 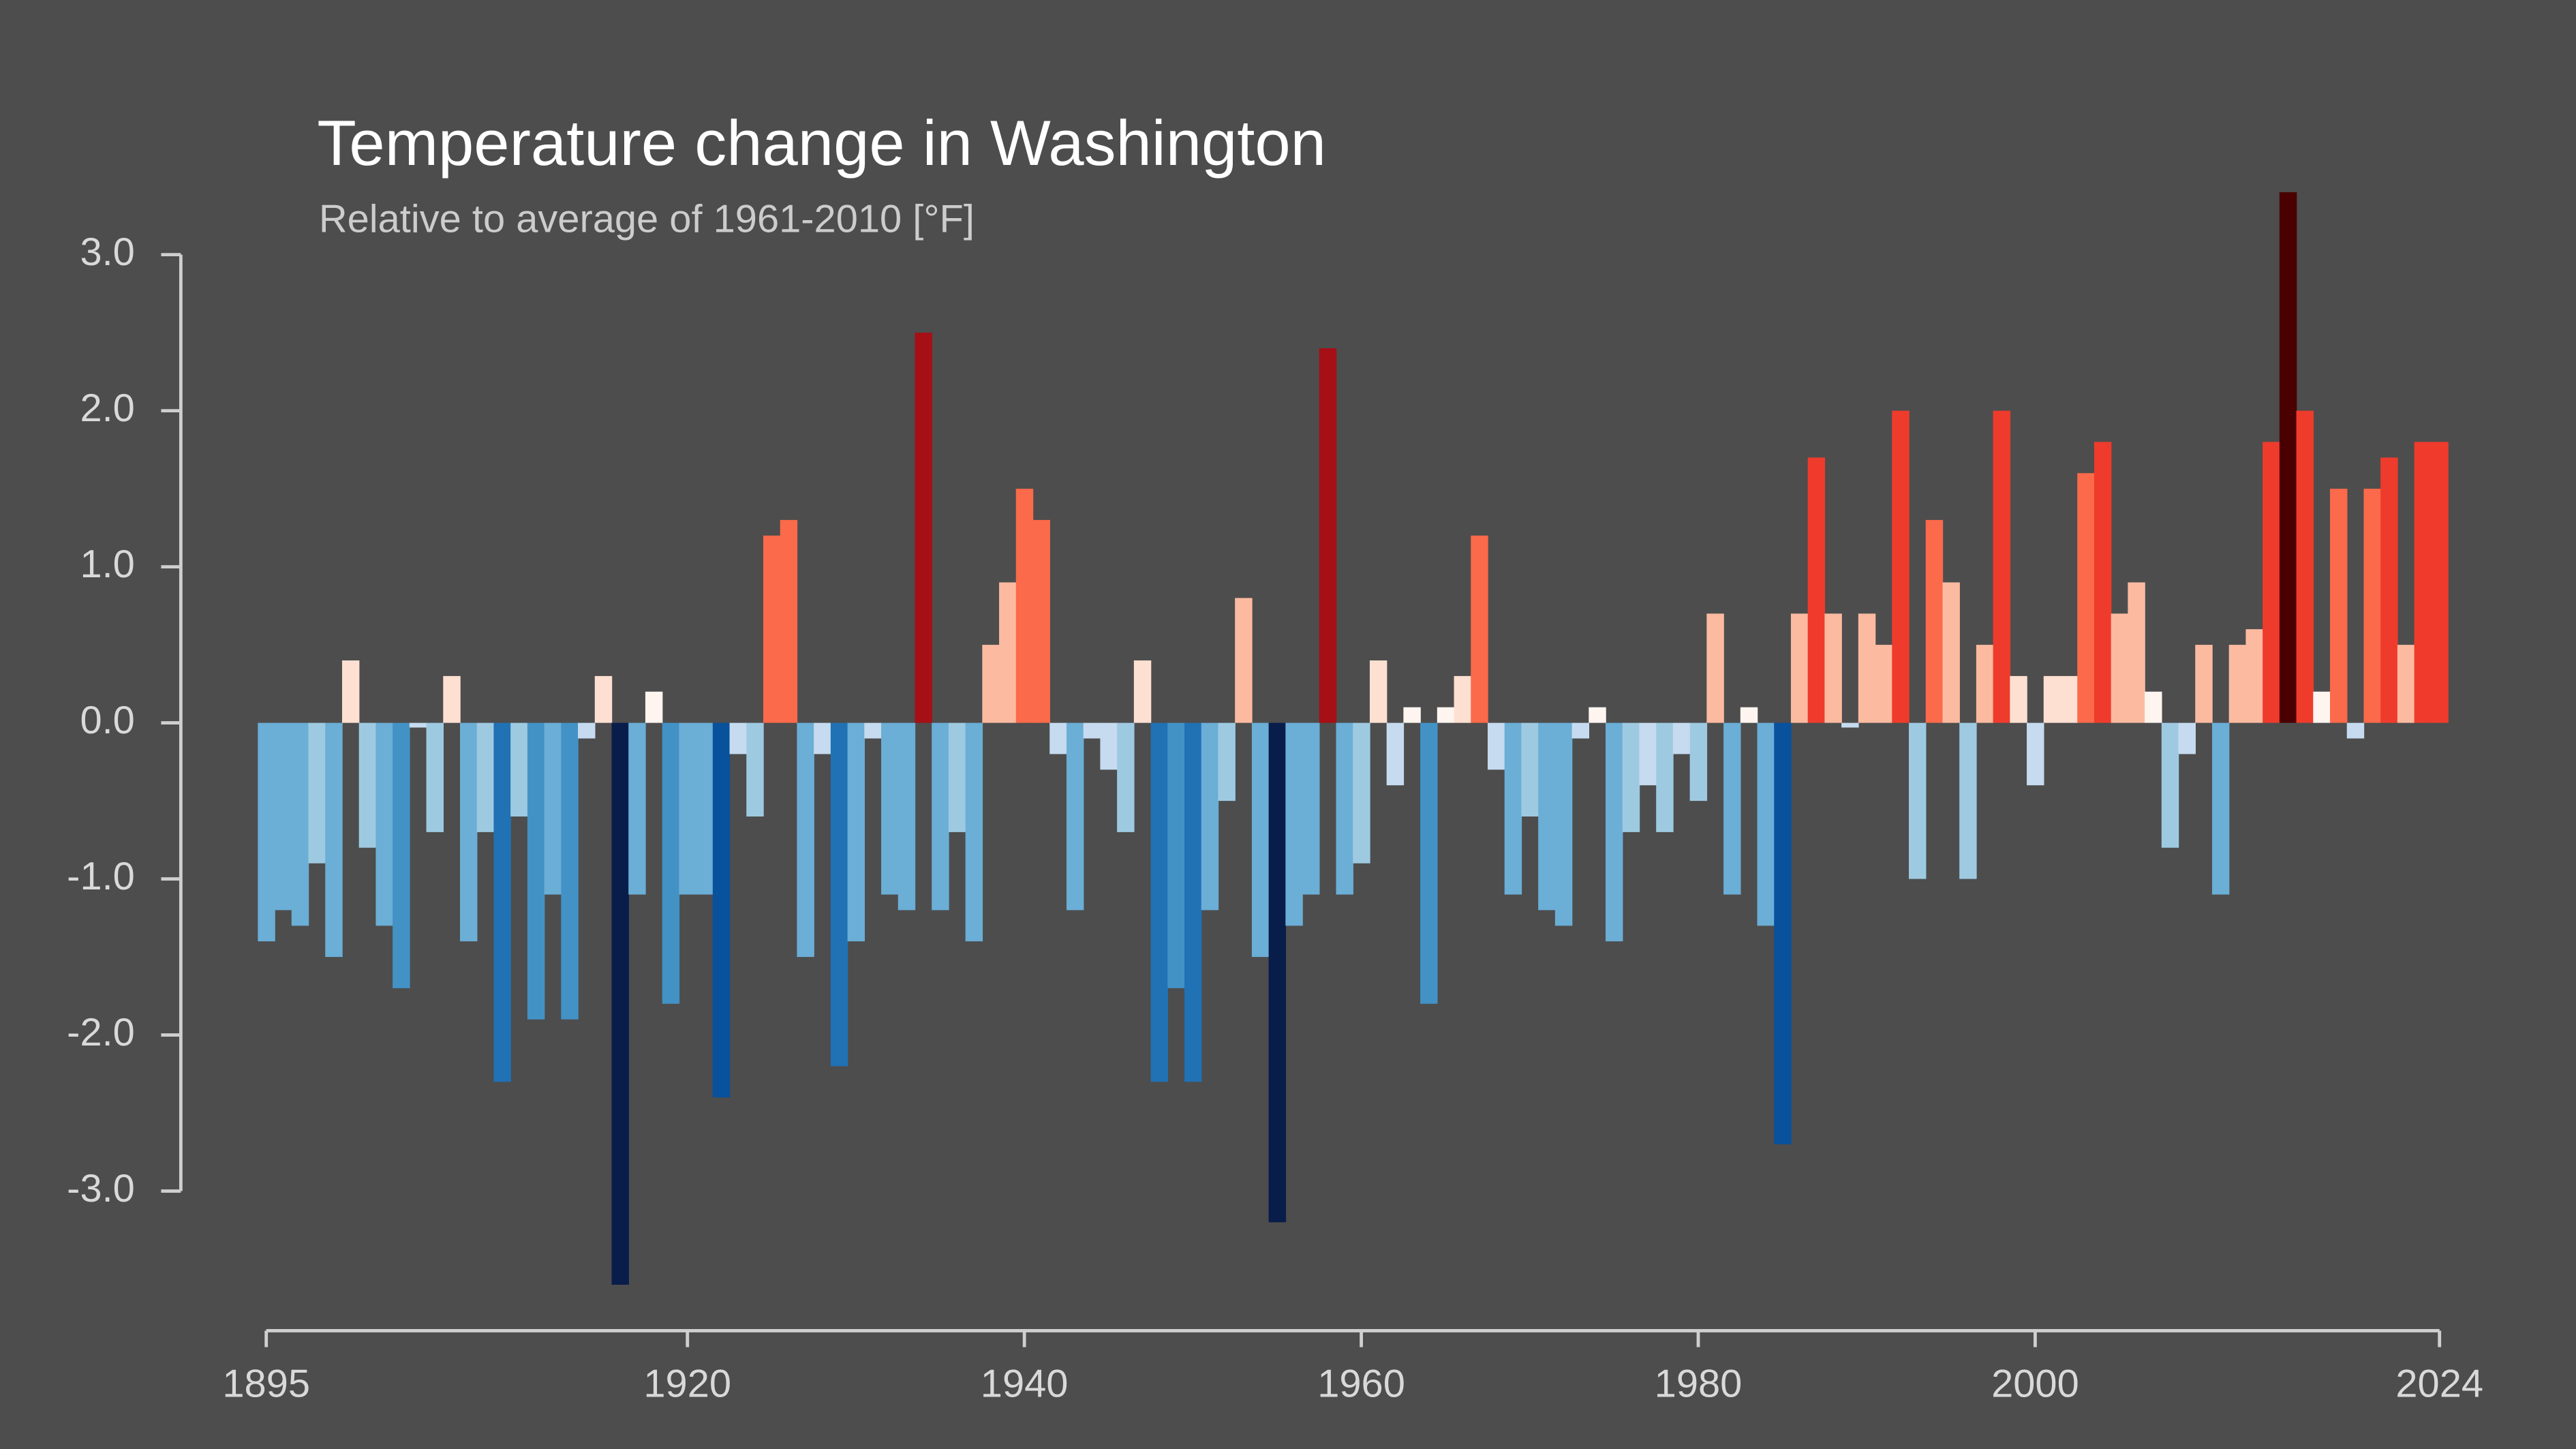 I want to click on y-tick-label: -3.0, so click(x=101, y=1188).